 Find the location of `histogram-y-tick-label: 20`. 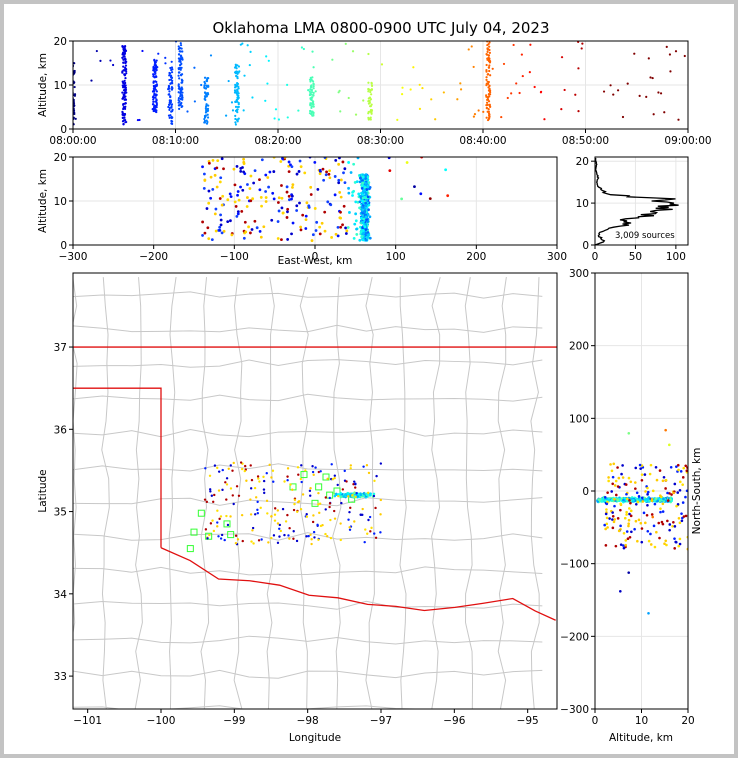

histogram-y-tick-label: 20 is located at coordinates (582, 162).